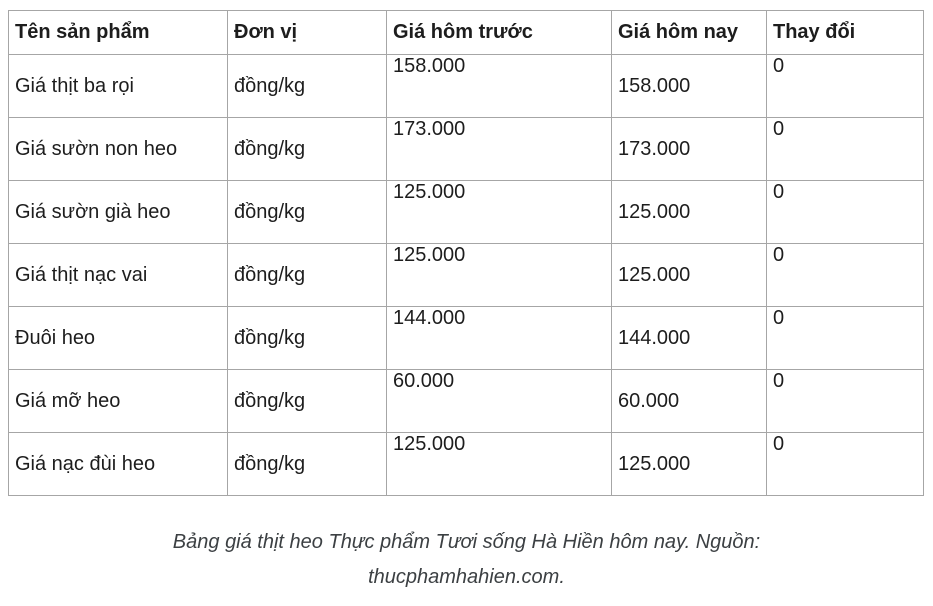 The image size is (933, 606). I want to click on column-header-unit: Đơn vị, so click(307, 32).